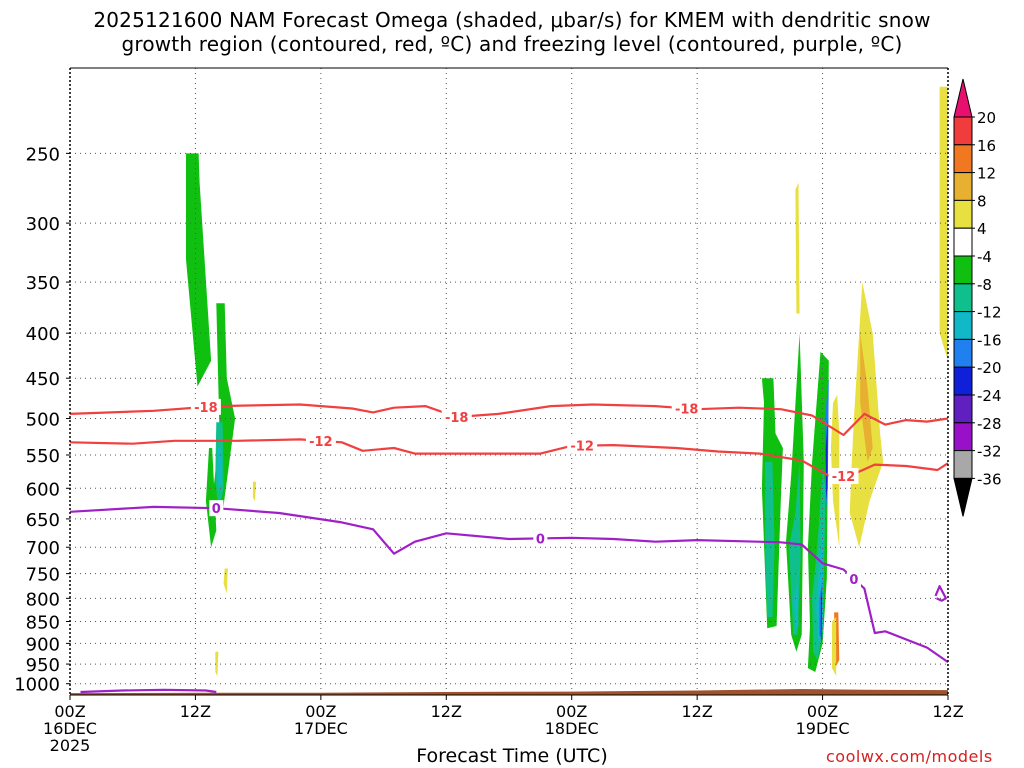 This screenshot has height=768, width=1024. What do you see at coordinates (43, 599) in the screenshot?
I see `y-tick-label-800: 800` at bounding box center [43, 599].